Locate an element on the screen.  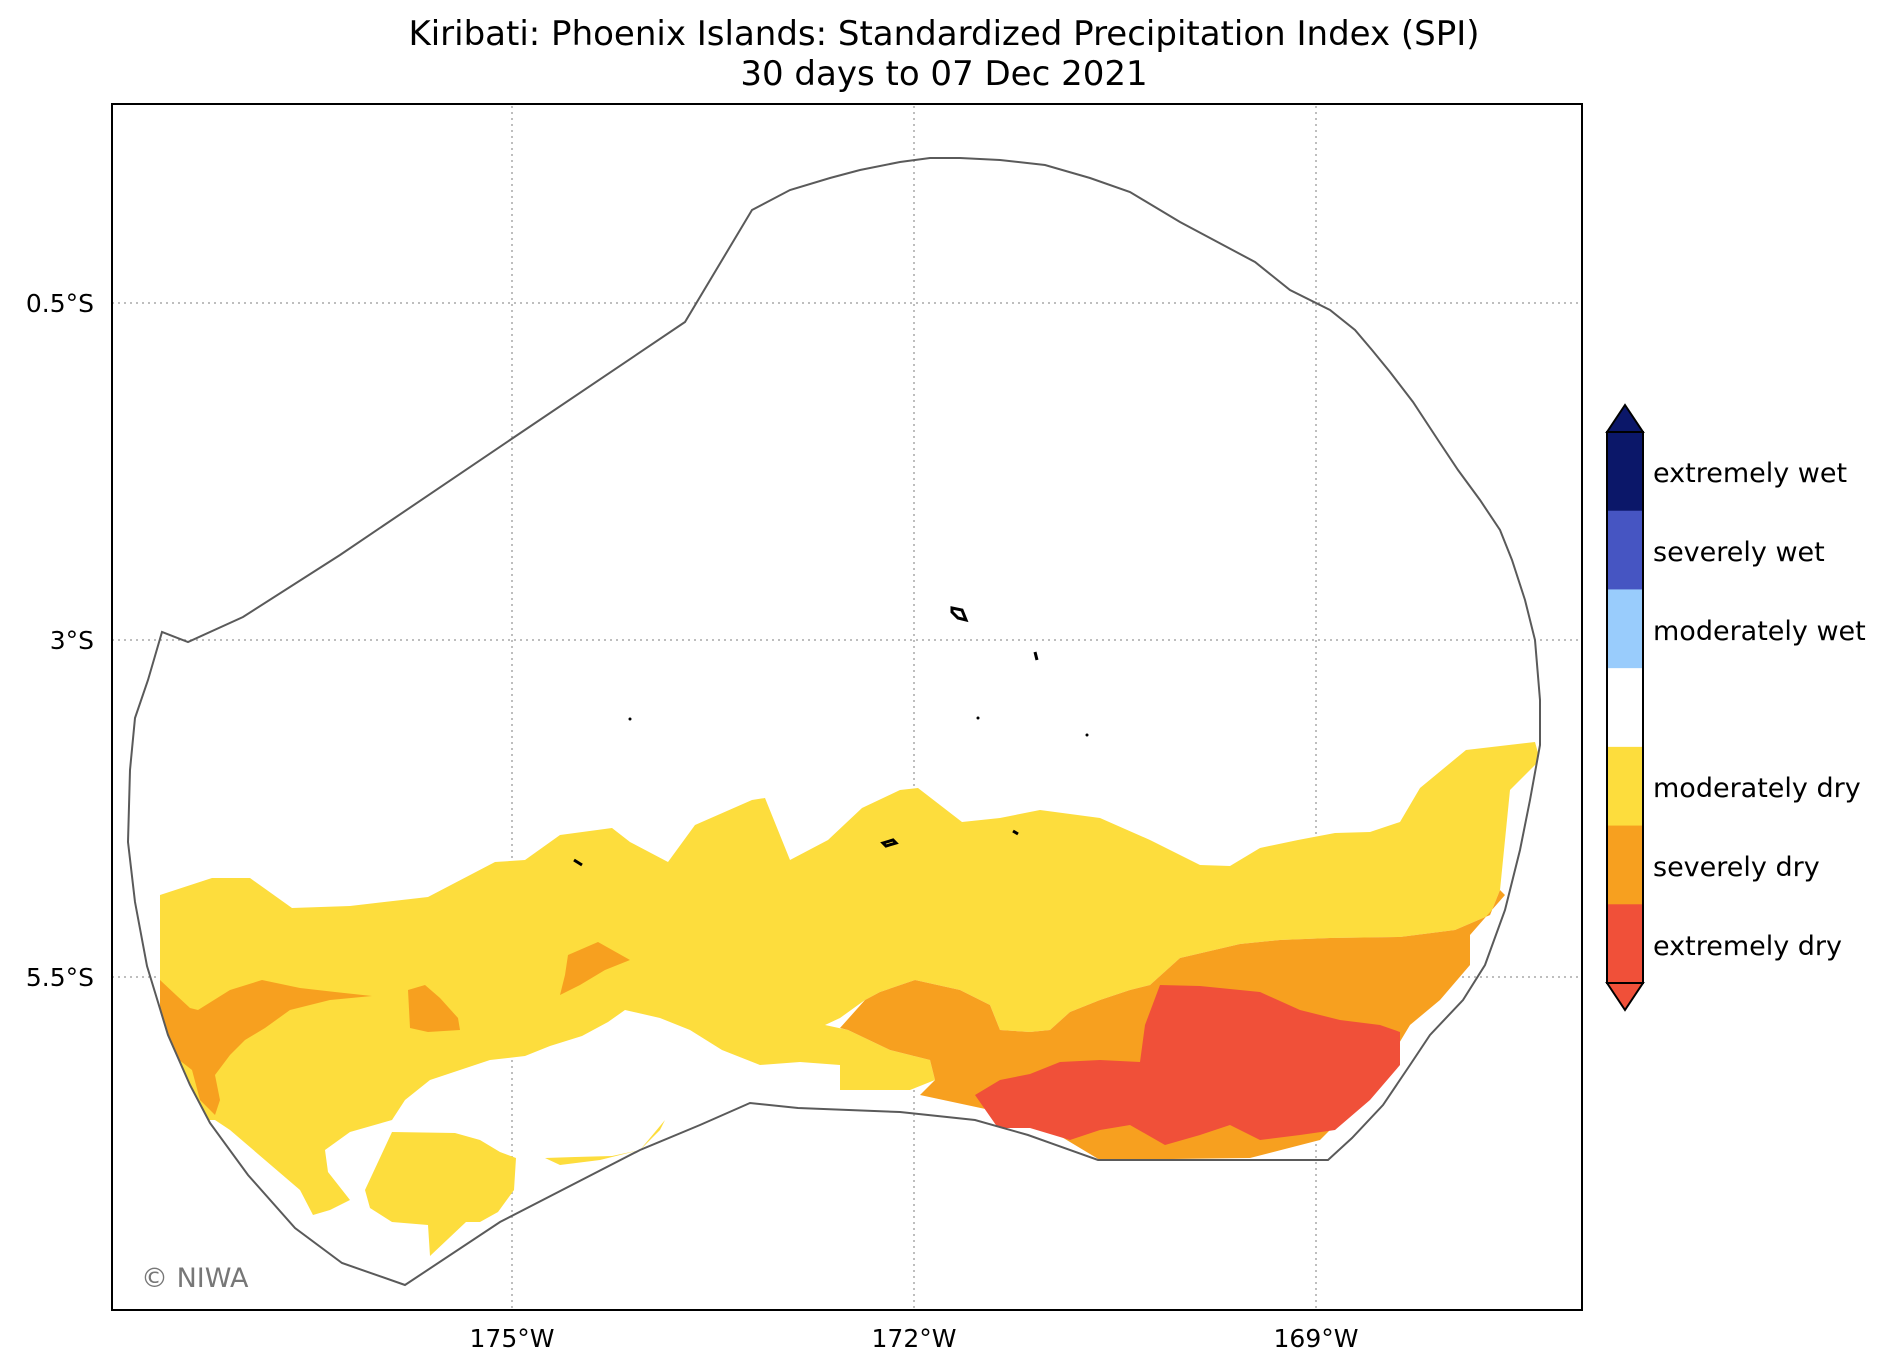
colorbar-swatch-extremely-dry is located at coordinates (1625, 944).